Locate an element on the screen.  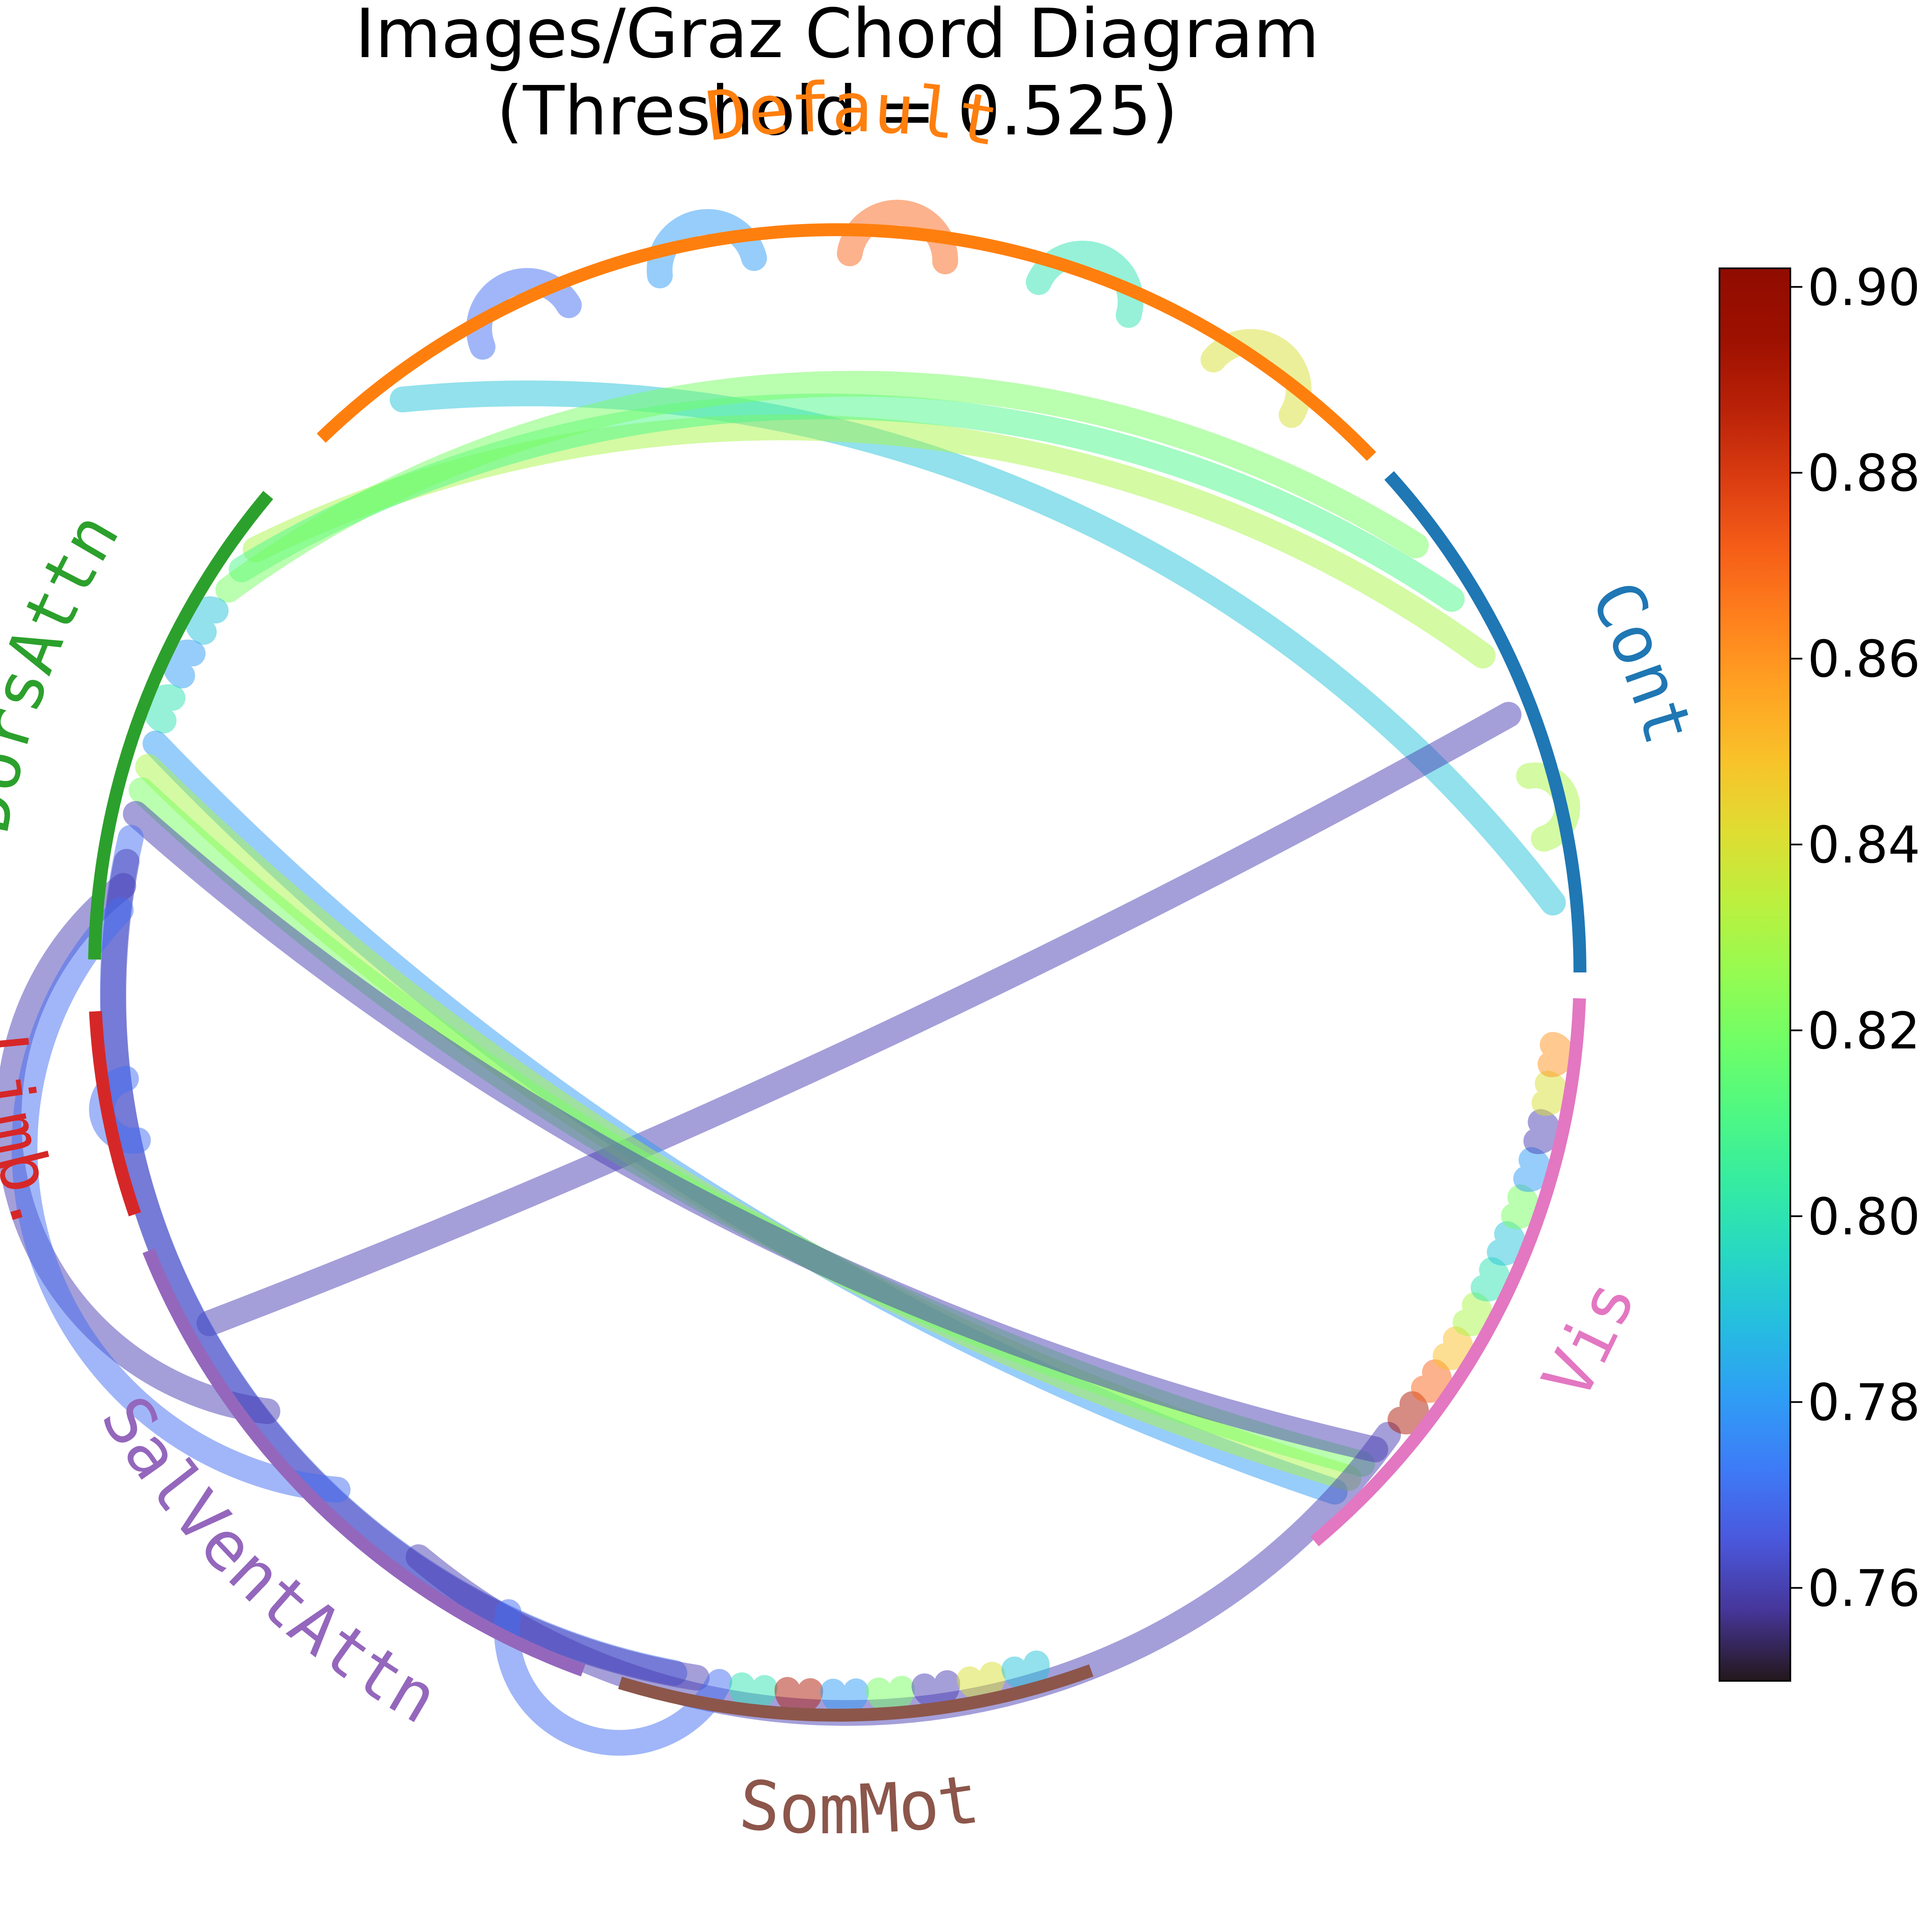
colorbar: 0.76 0.78 0.80 0.82 0.84 0.86 0.88 0.90 is located at coordinates (1820, 970).